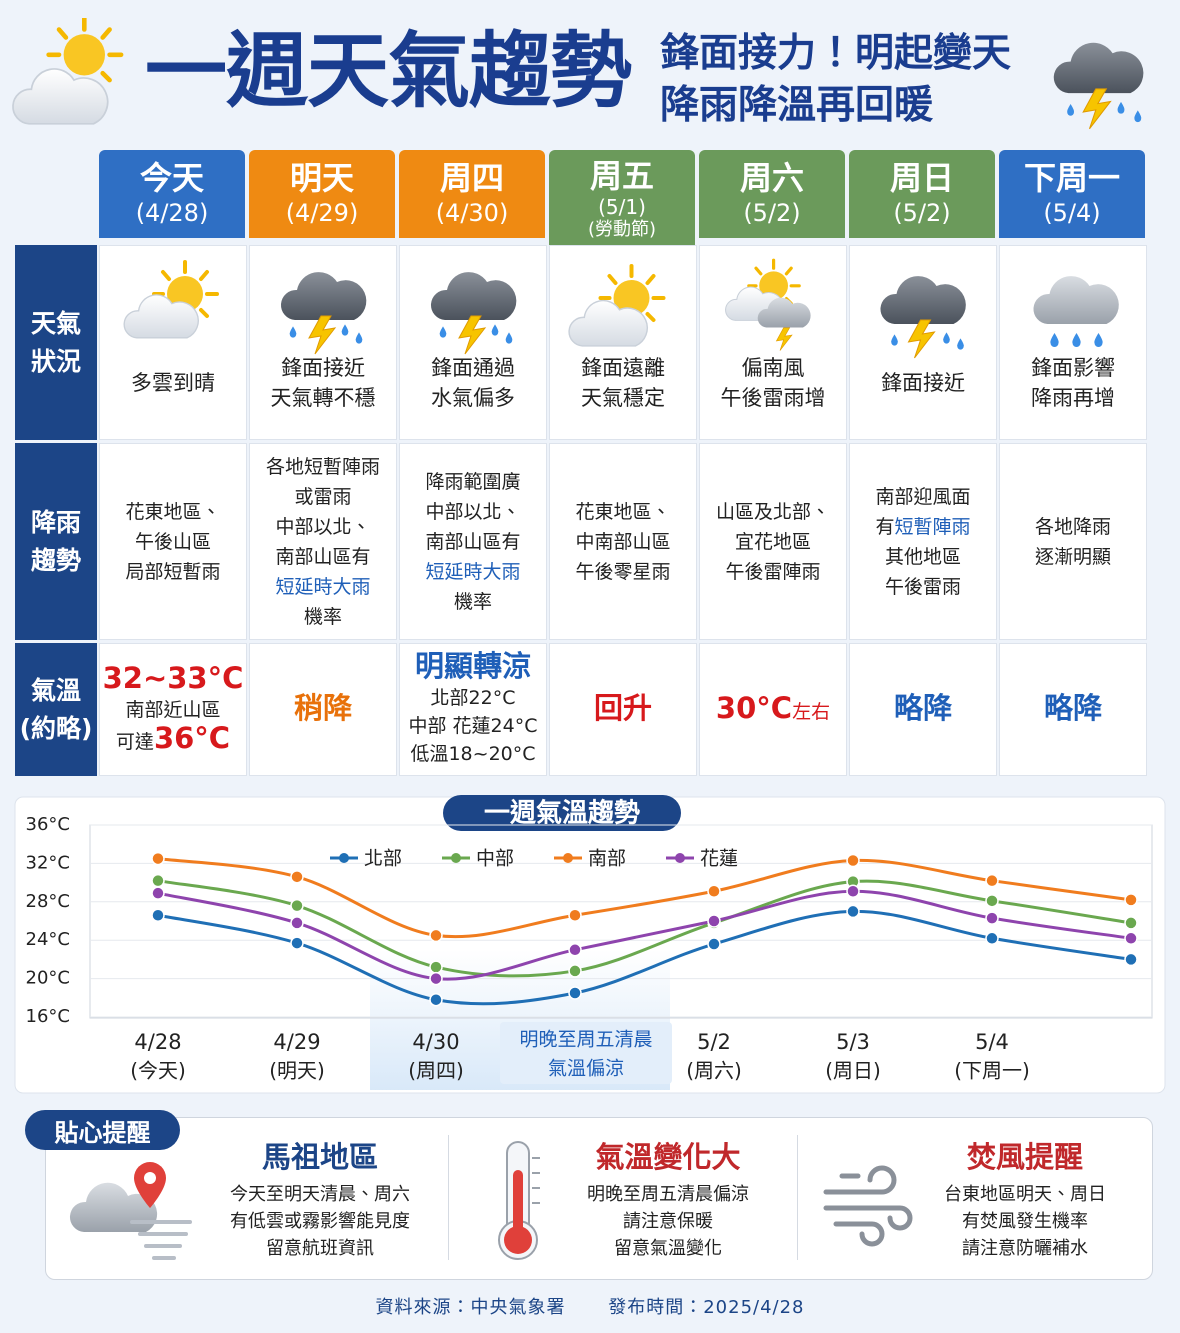 The image size is (1180, 1333). I want to click on table-cell: 多雲到晴, so click(173, 342).